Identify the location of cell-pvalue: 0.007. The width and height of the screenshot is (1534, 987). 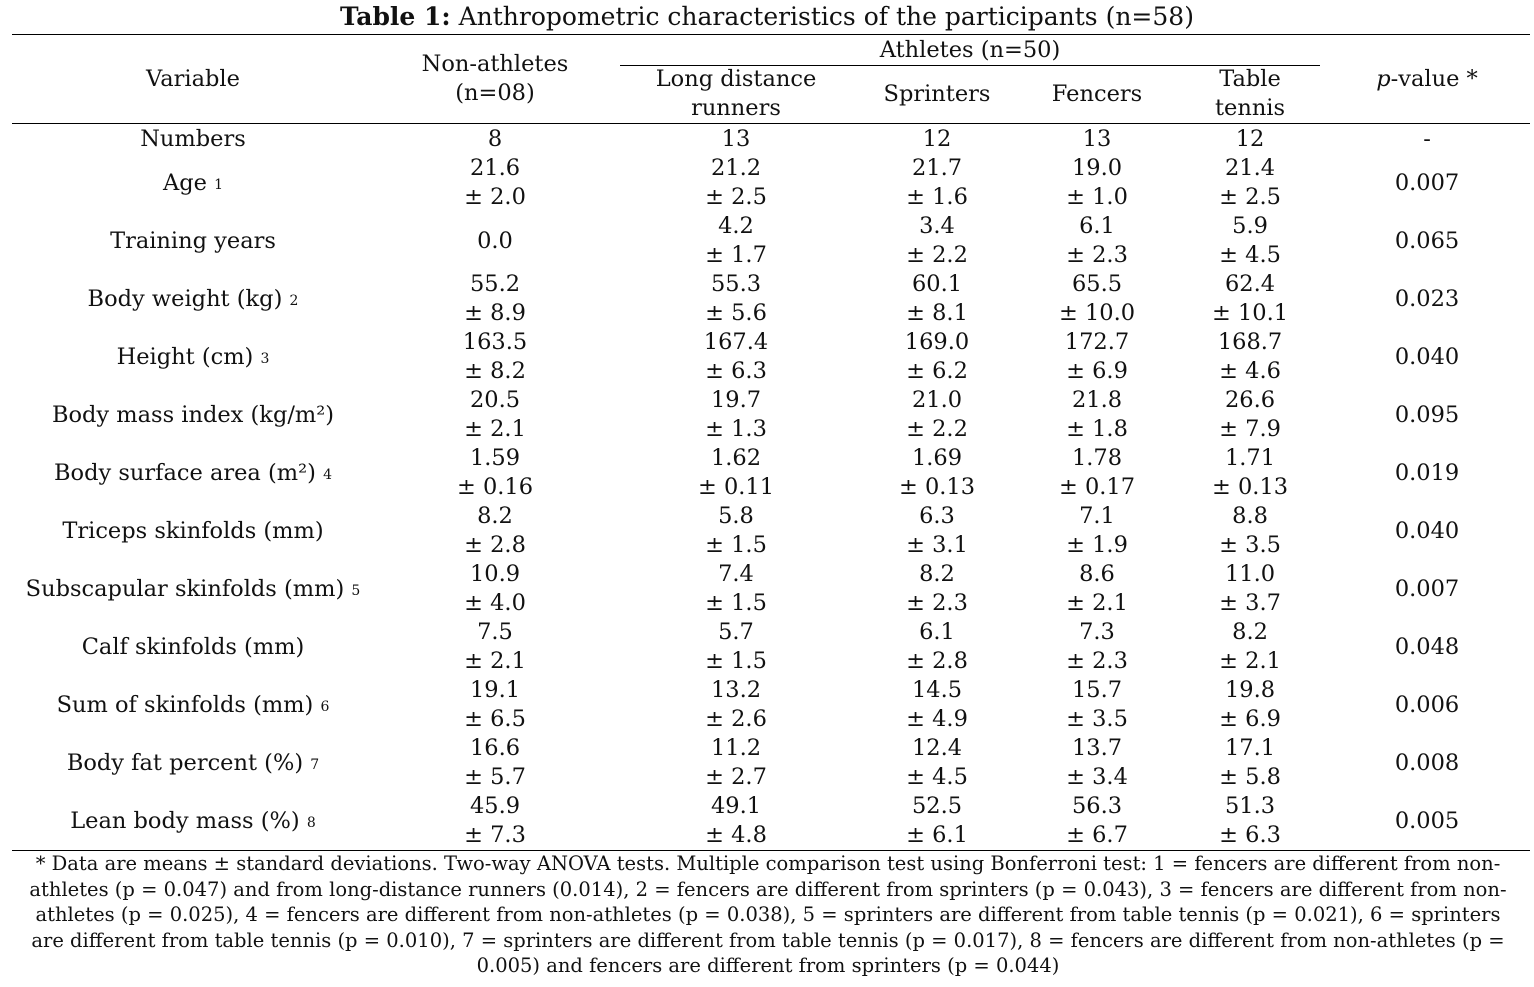
(1427, 588).